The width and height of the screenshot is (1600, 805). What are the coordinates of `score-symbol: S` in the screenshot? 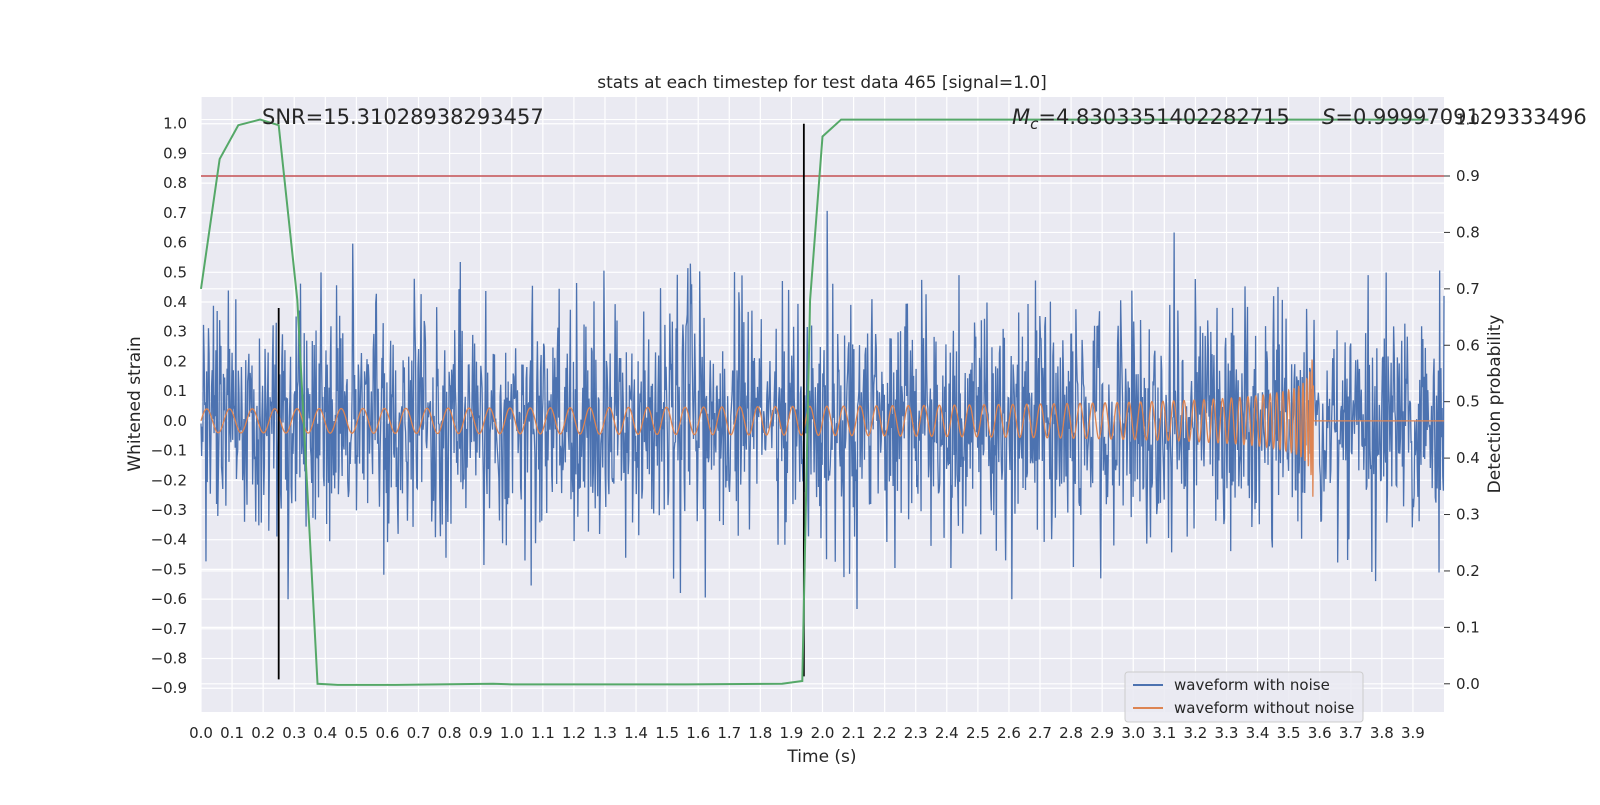 It's located at (1328, 117).